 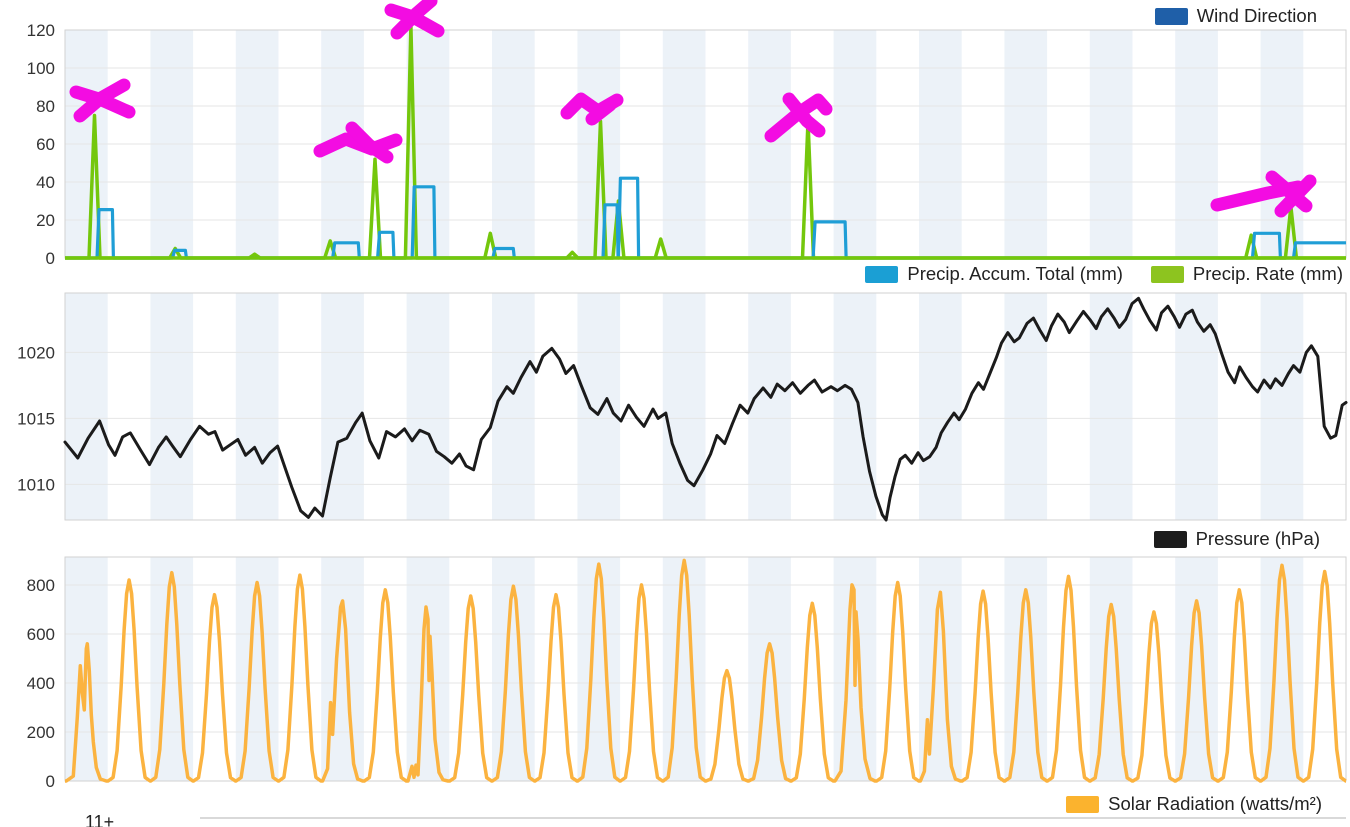 What do you see at coordinates (1215, 803) in the screenshot?
I see `solar-radiation-label: Solar Radiation (watts/m²)` at bounding box center [1215, 803].